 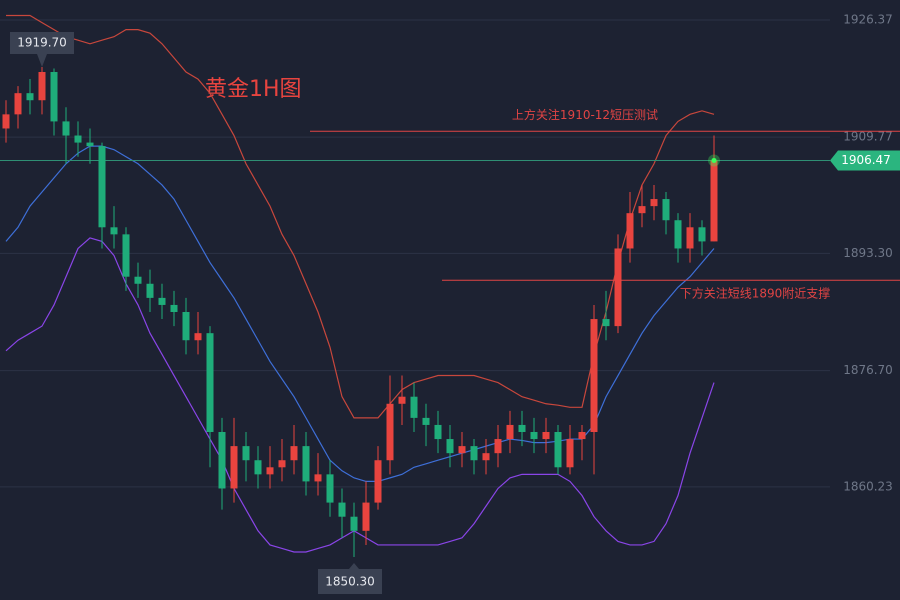 I want to click on y-tick-label: 1893.30, so click(x=868, y=253).